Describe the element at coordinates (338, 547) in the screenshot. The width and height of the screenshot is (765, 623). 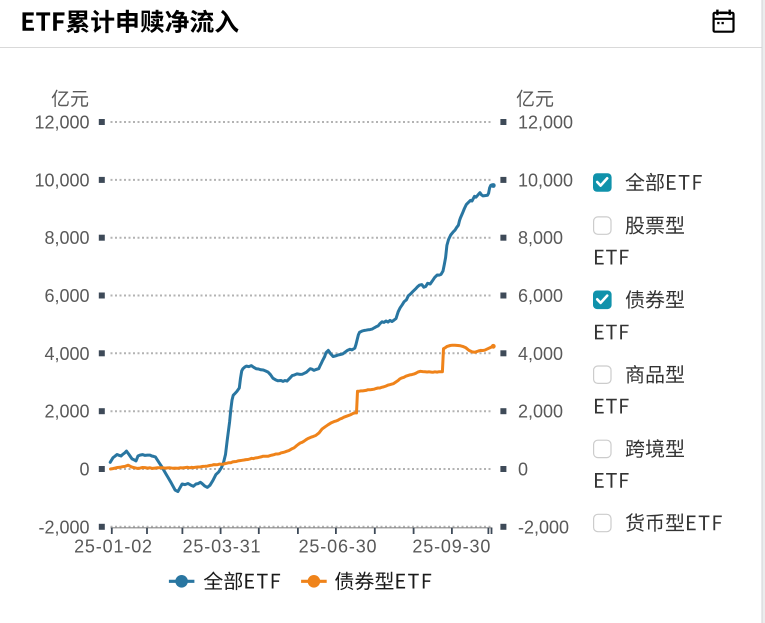
I see `svg-text: 25-06-30` at that location.